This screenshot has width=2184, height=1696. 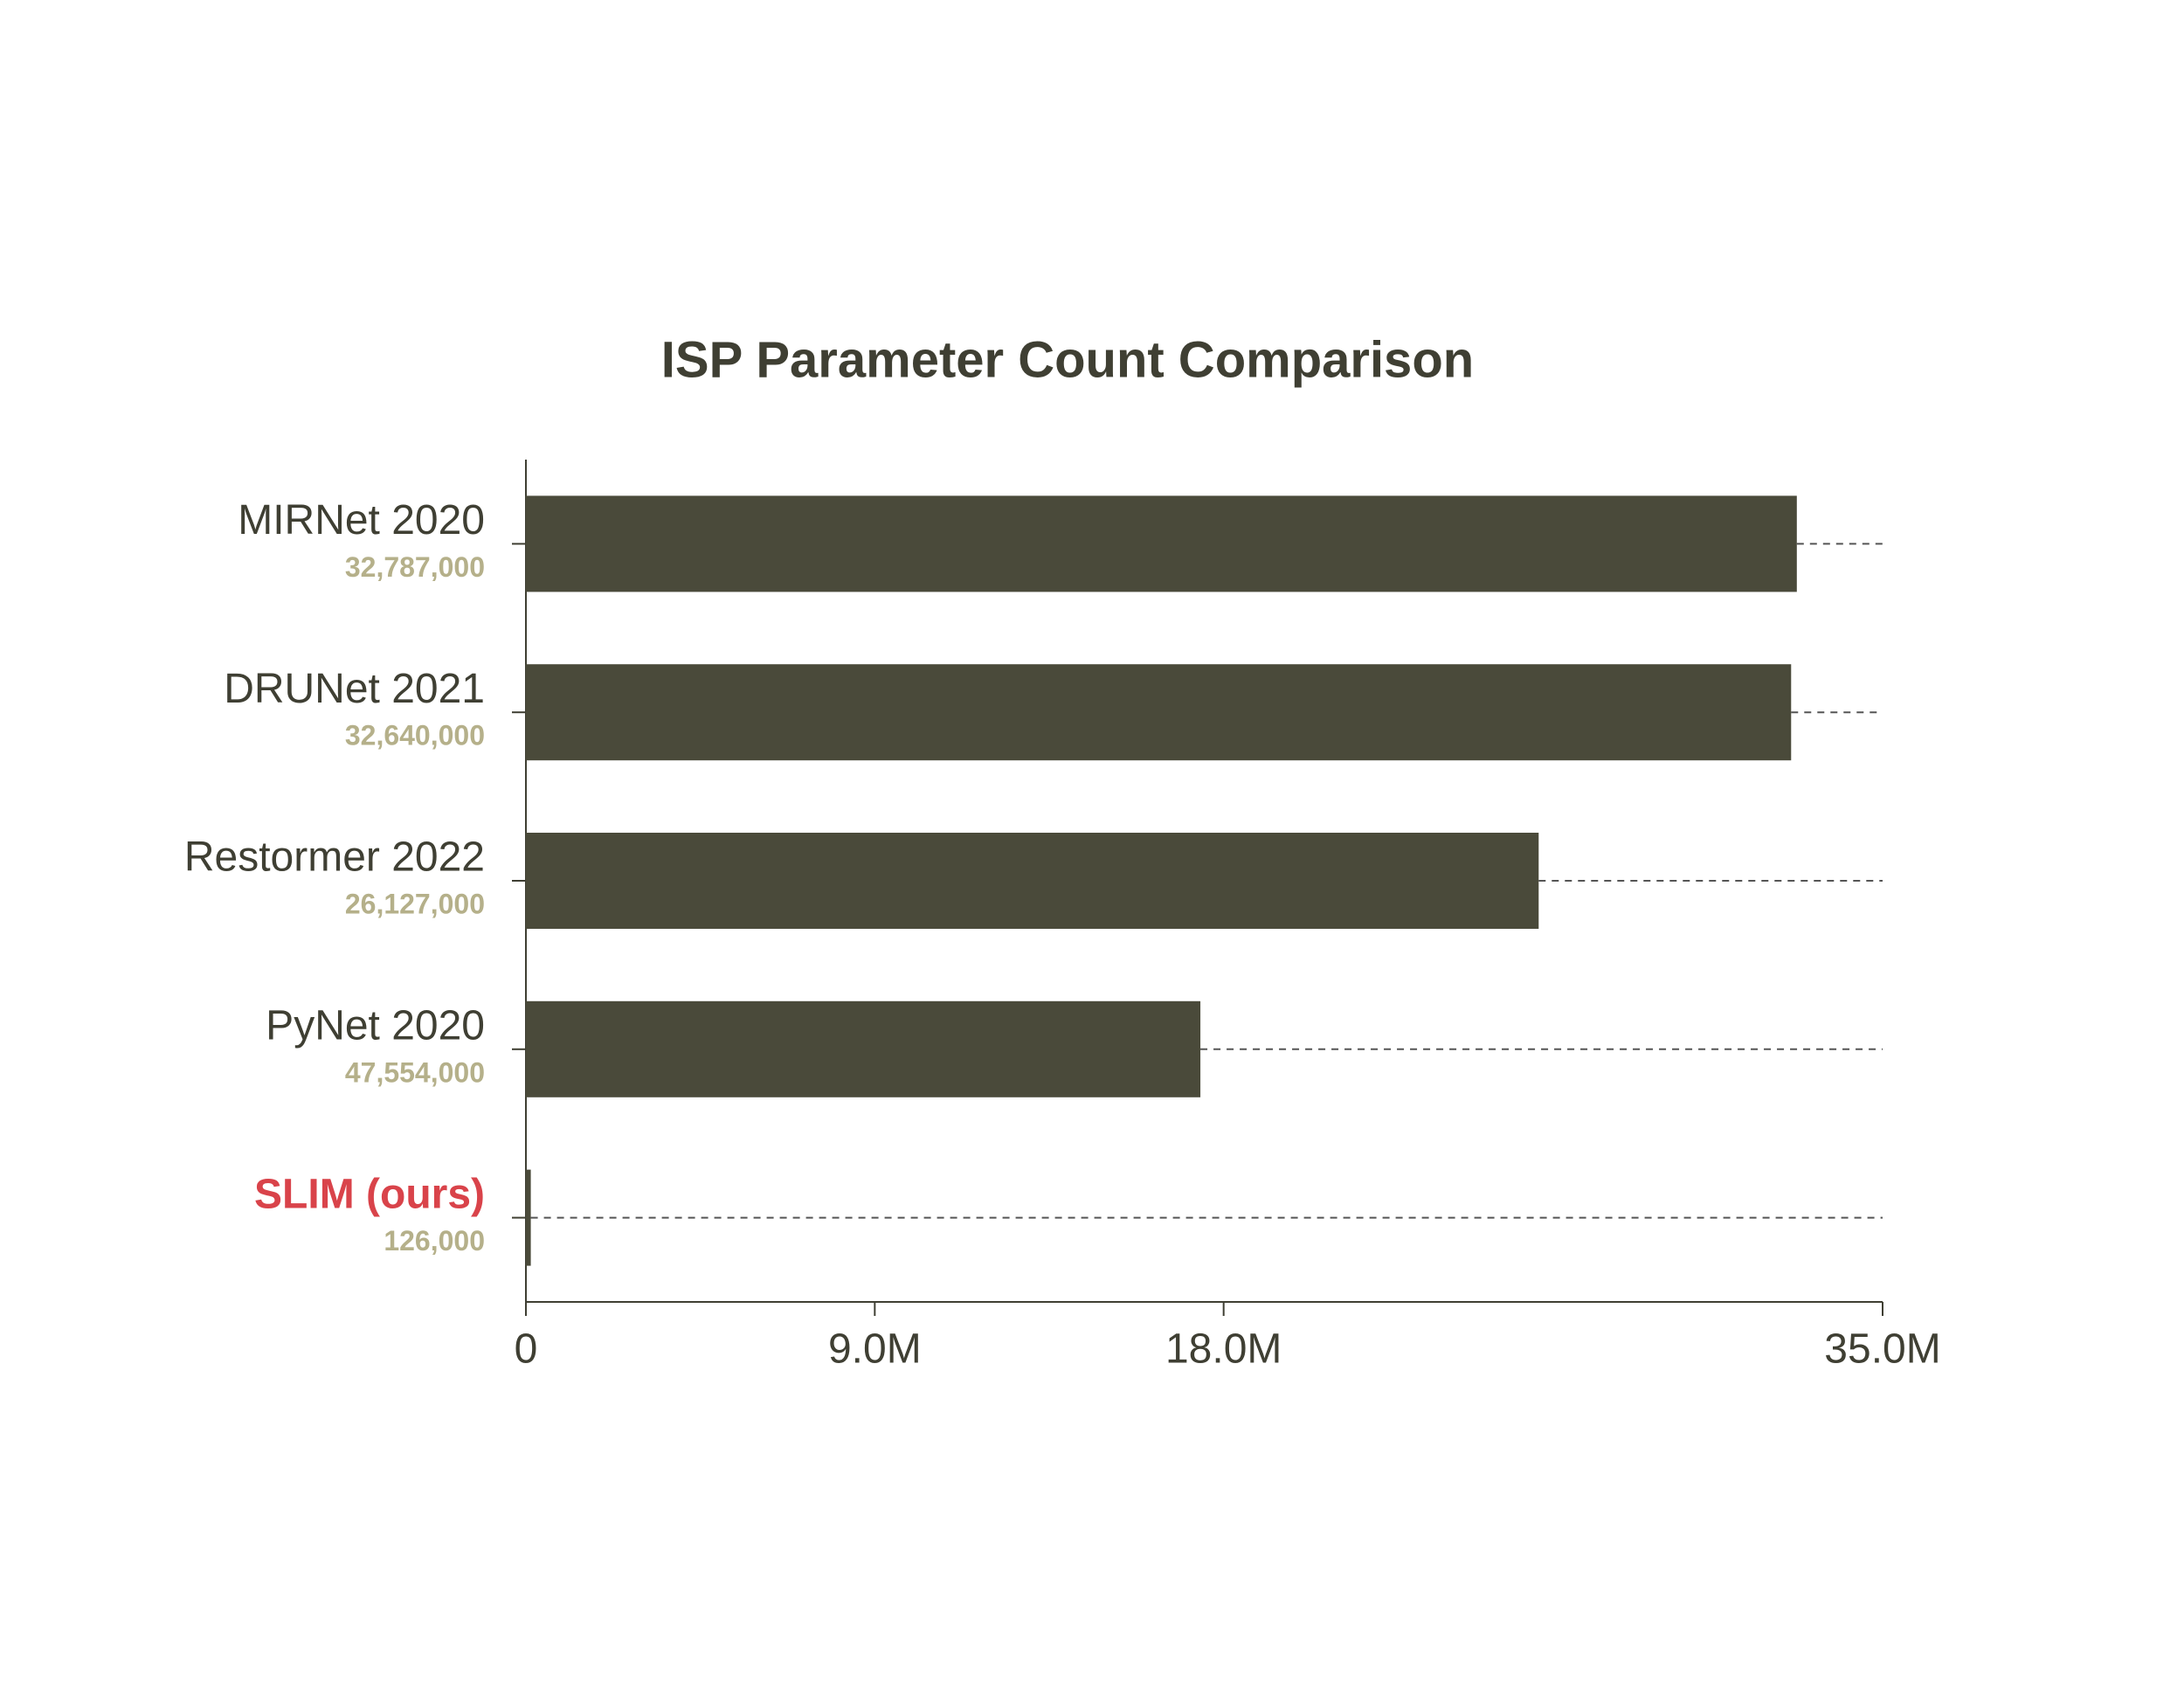 I want to click on chart-title: ISP Parameter Count Comparison, so click(x=1067, y=359).